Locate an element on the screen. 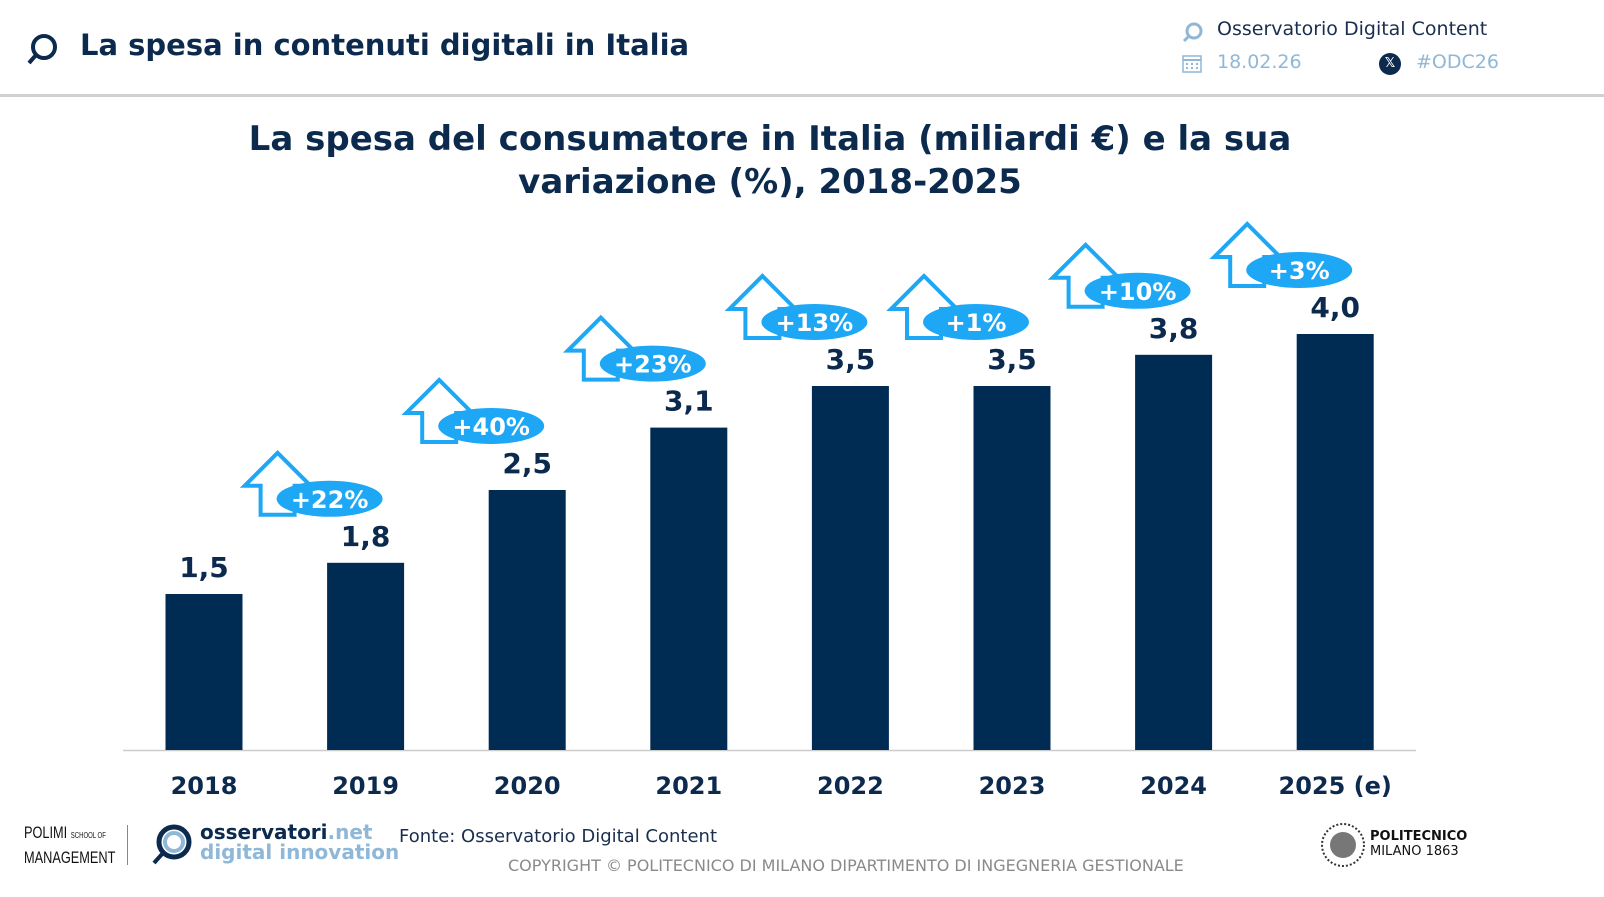 The image size is (1604, 897). logo-text-sub: digital innovation is located at coordinates (300, 852).